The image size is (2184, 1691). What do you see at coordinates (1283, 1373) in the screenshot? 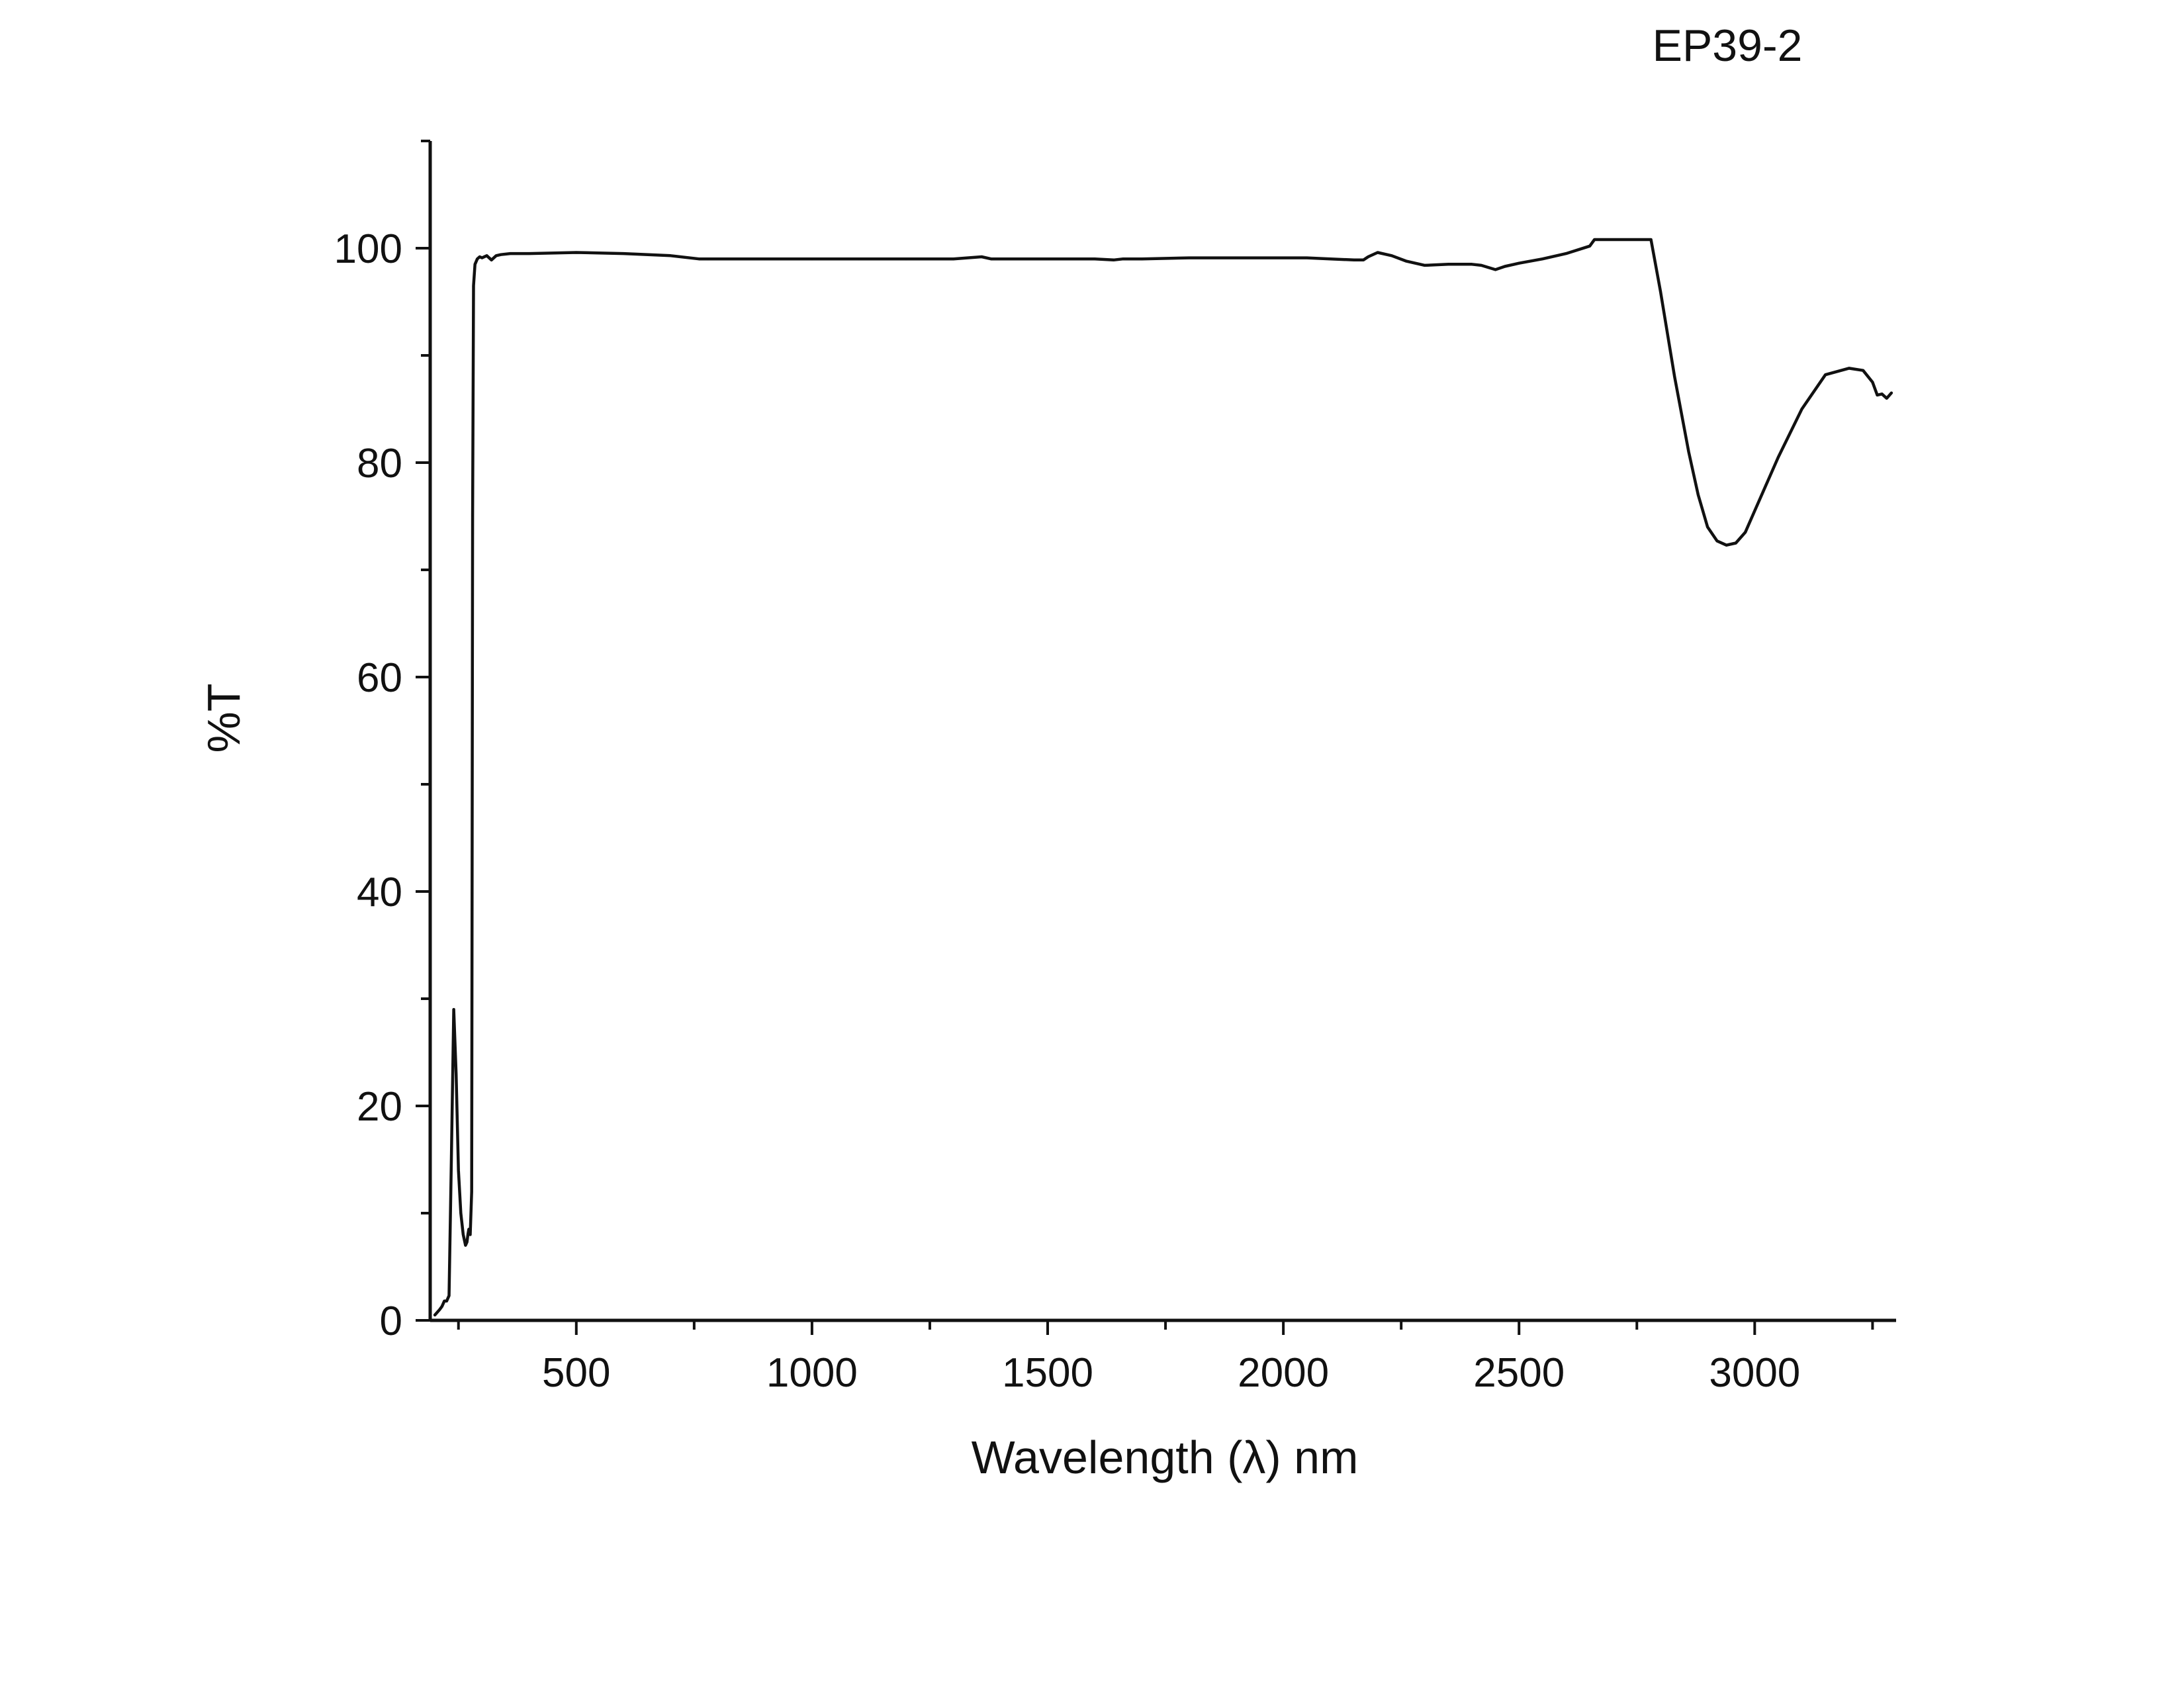
I see `x-tick-label: 2000` at bounding box center [1283, 1373].